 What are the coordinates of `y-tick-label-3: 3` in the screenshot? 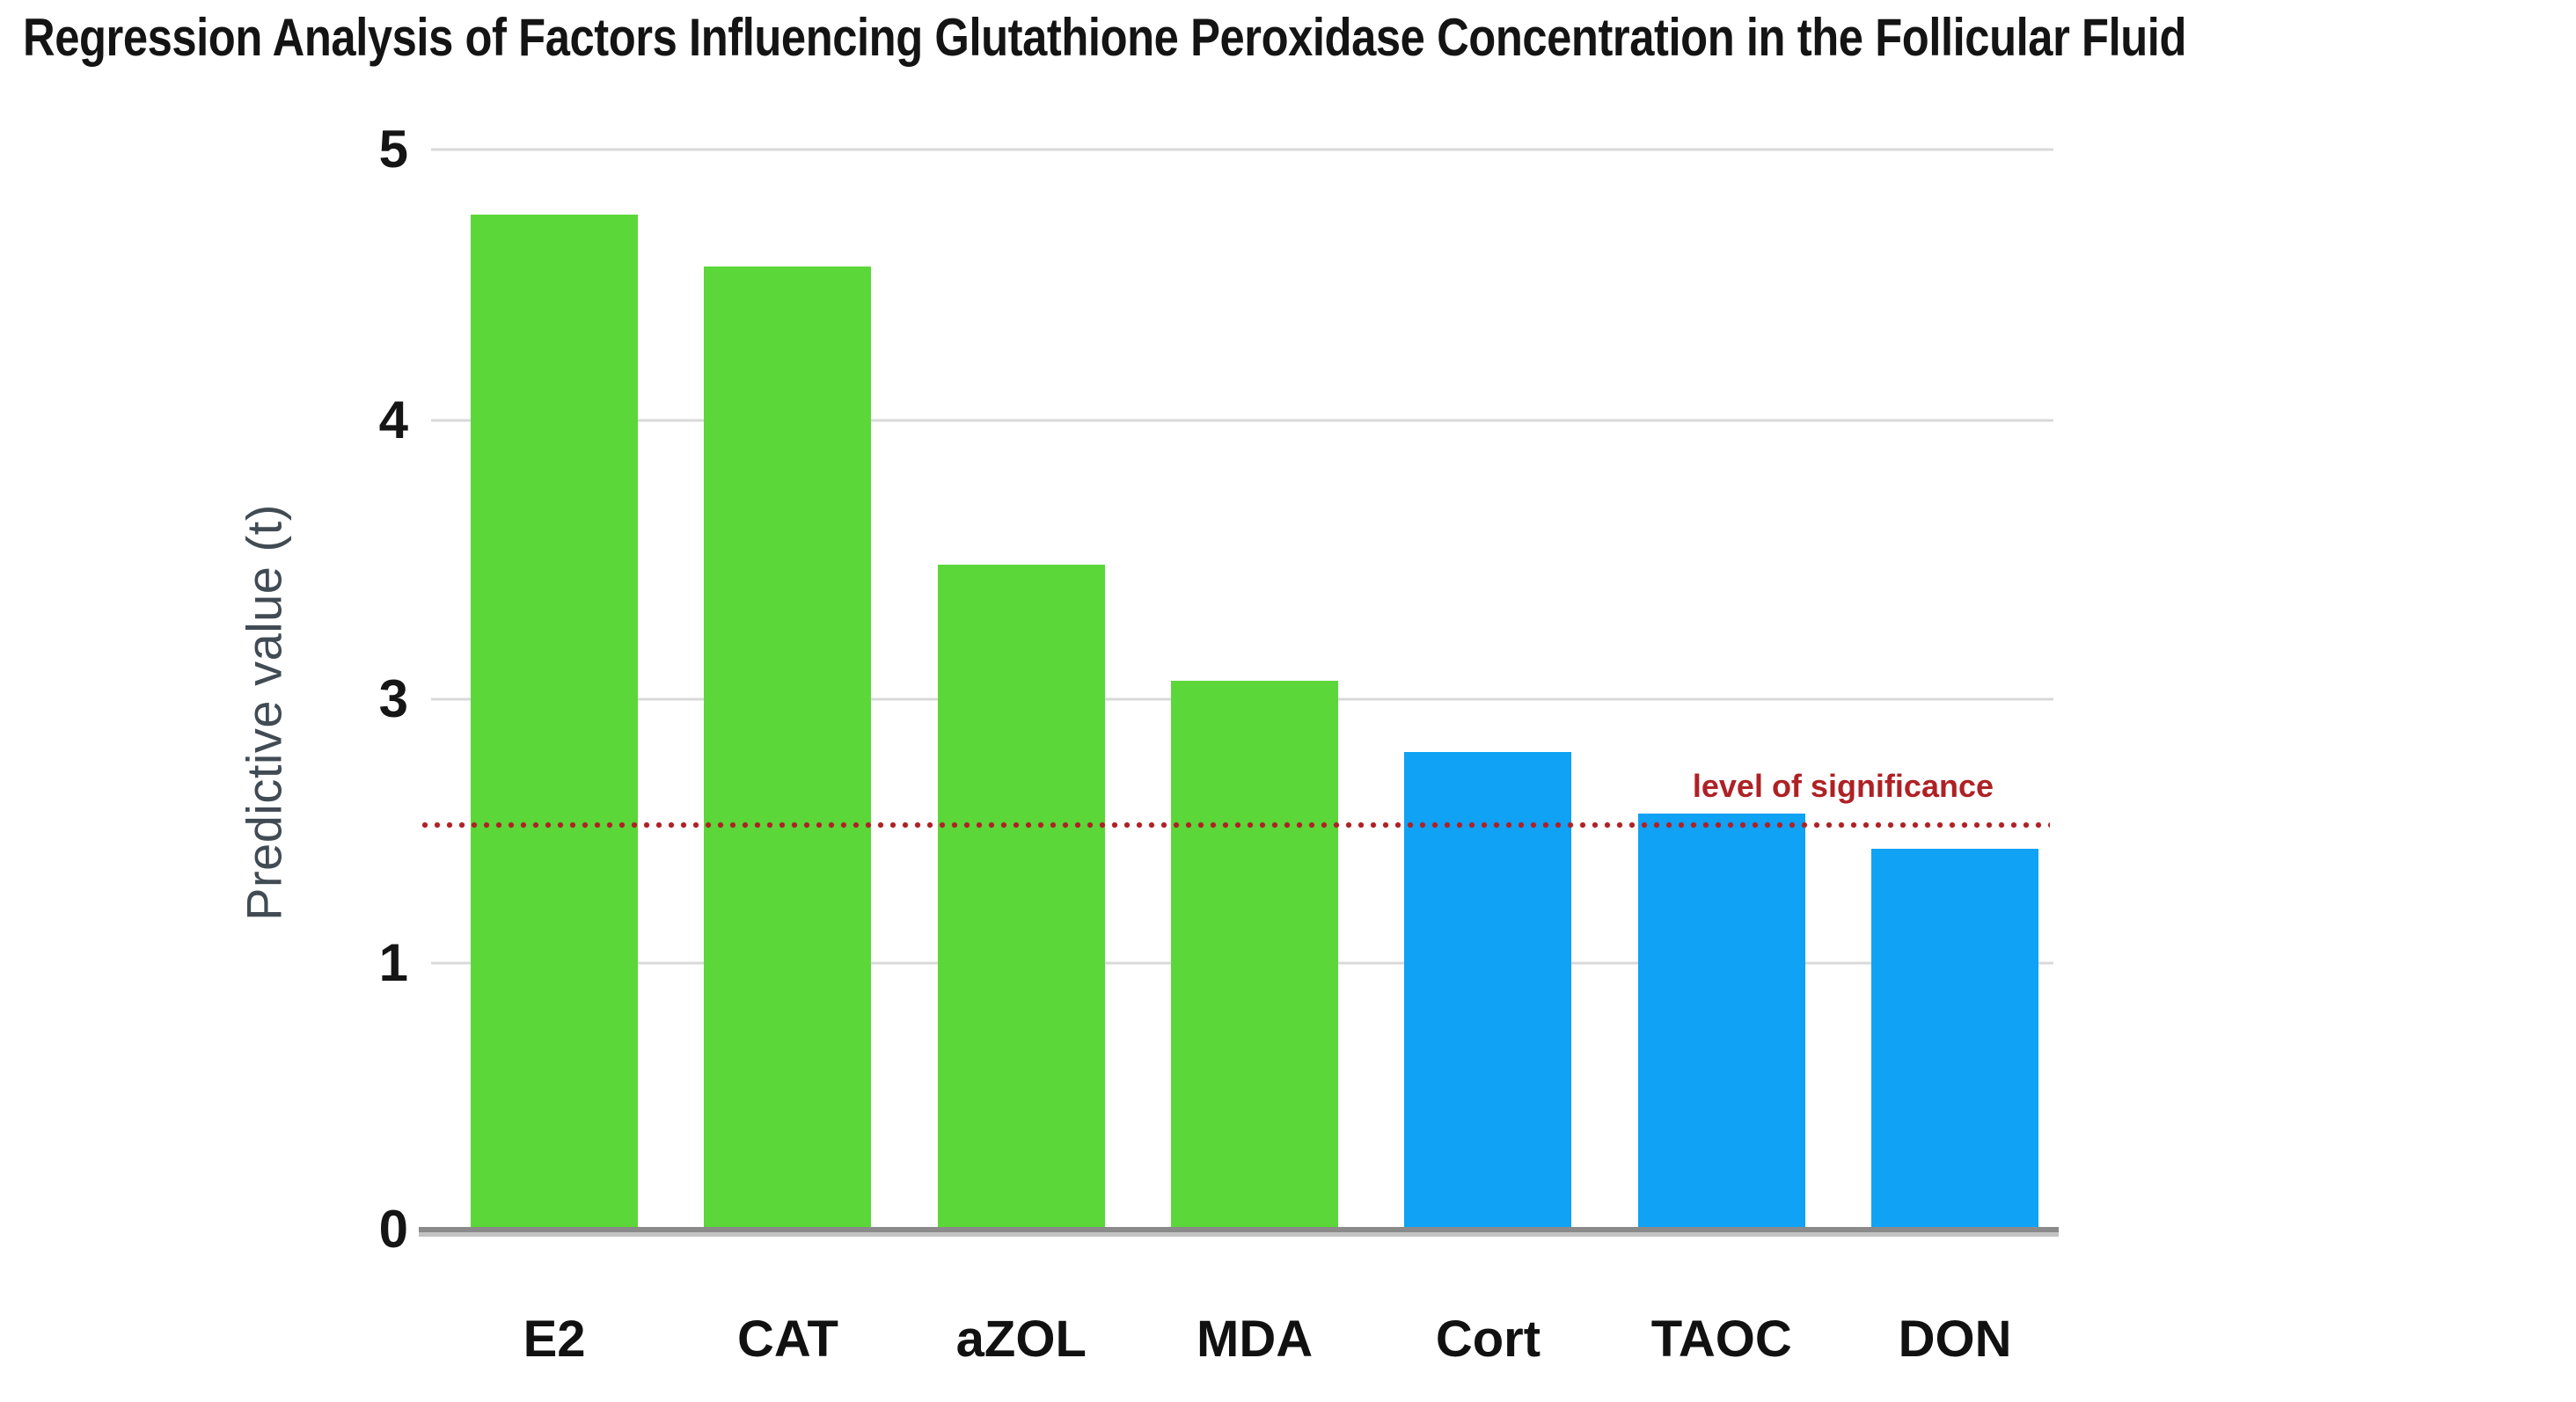 It's located at (393, 699).